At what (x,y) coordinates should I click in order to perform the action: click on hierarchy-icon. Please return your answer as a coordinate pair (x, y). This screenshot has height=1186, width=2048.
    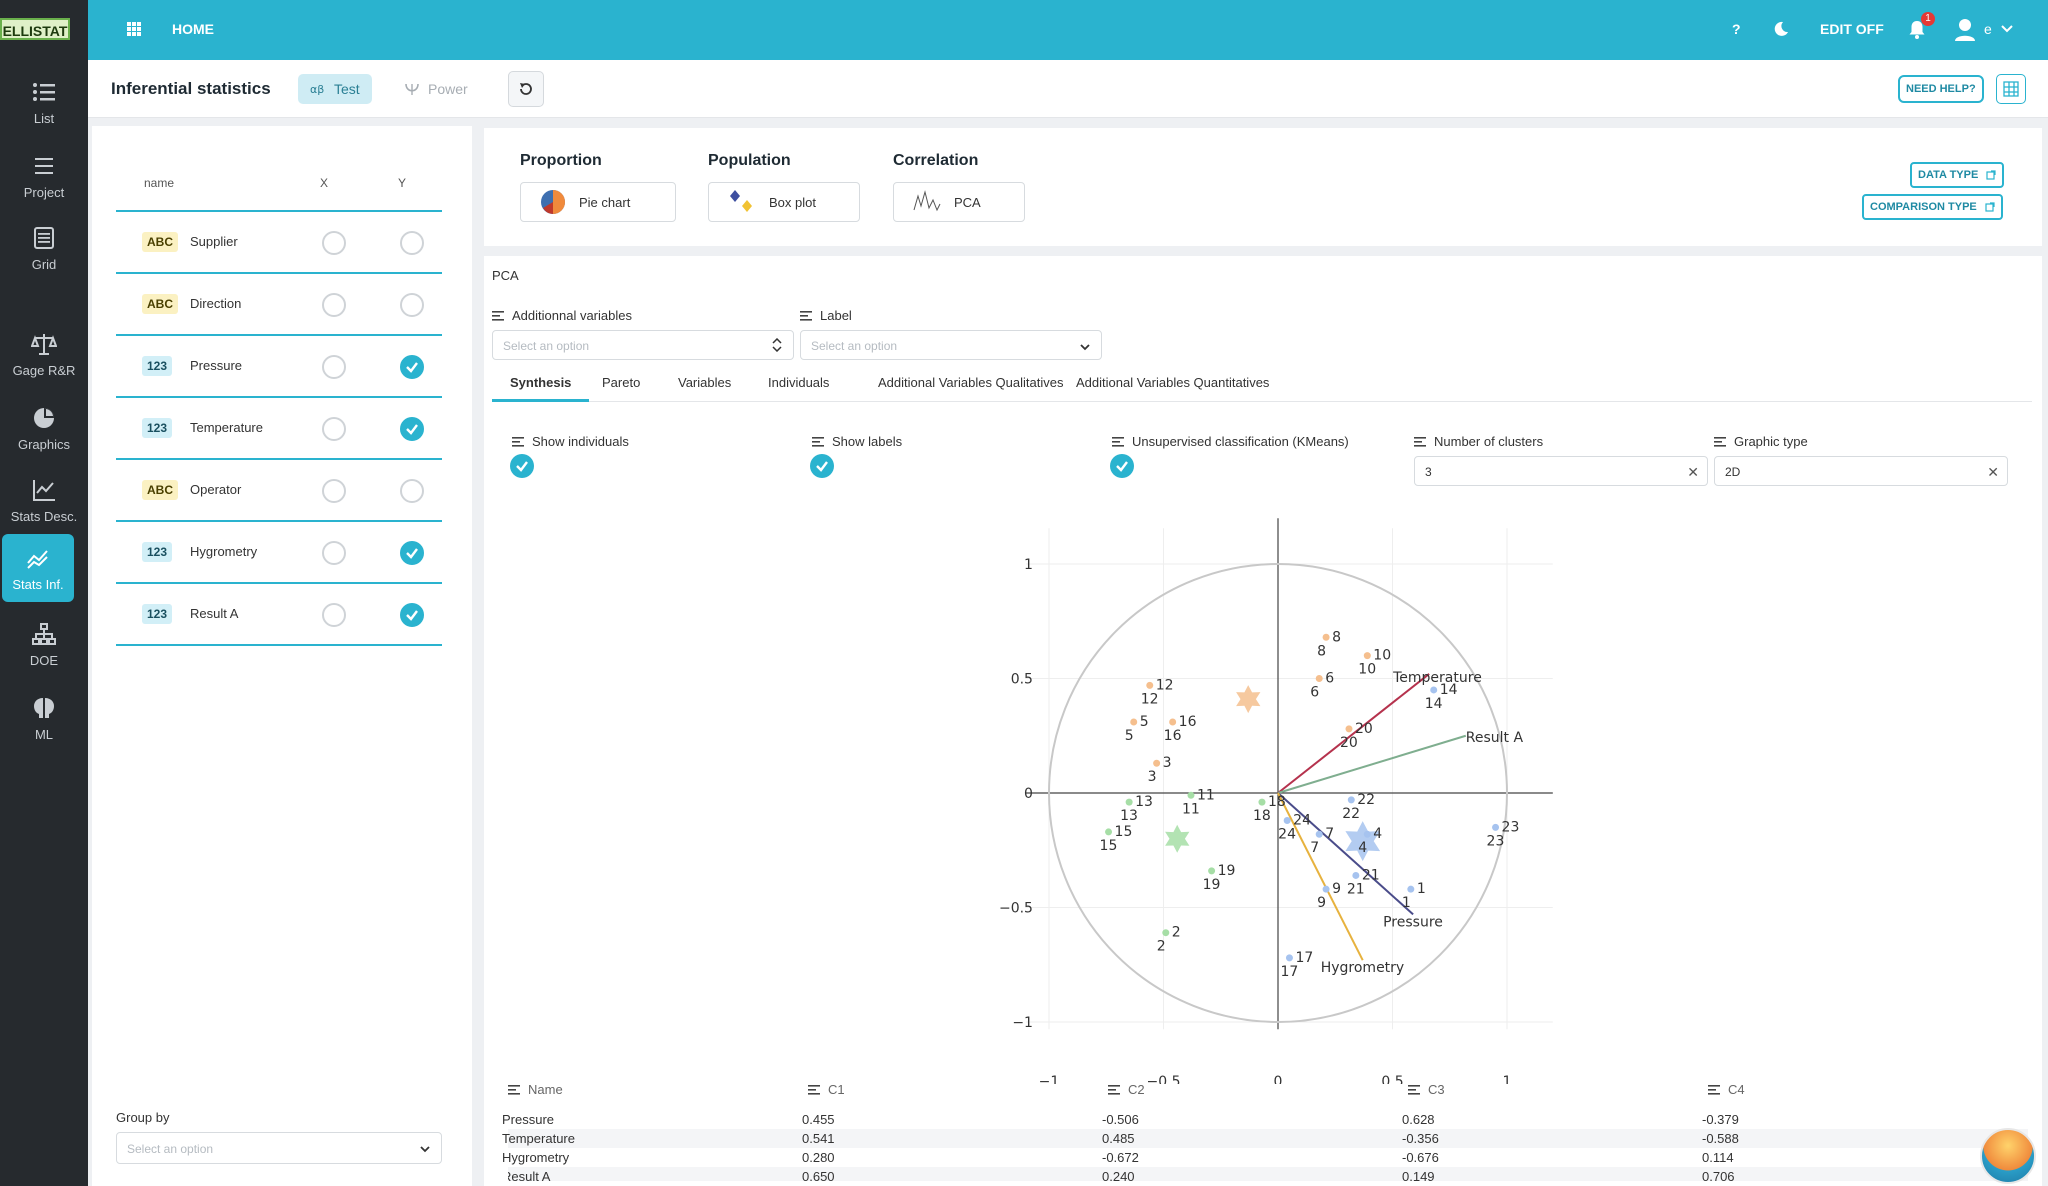
    Looking at the image, I should click on (44, 633).